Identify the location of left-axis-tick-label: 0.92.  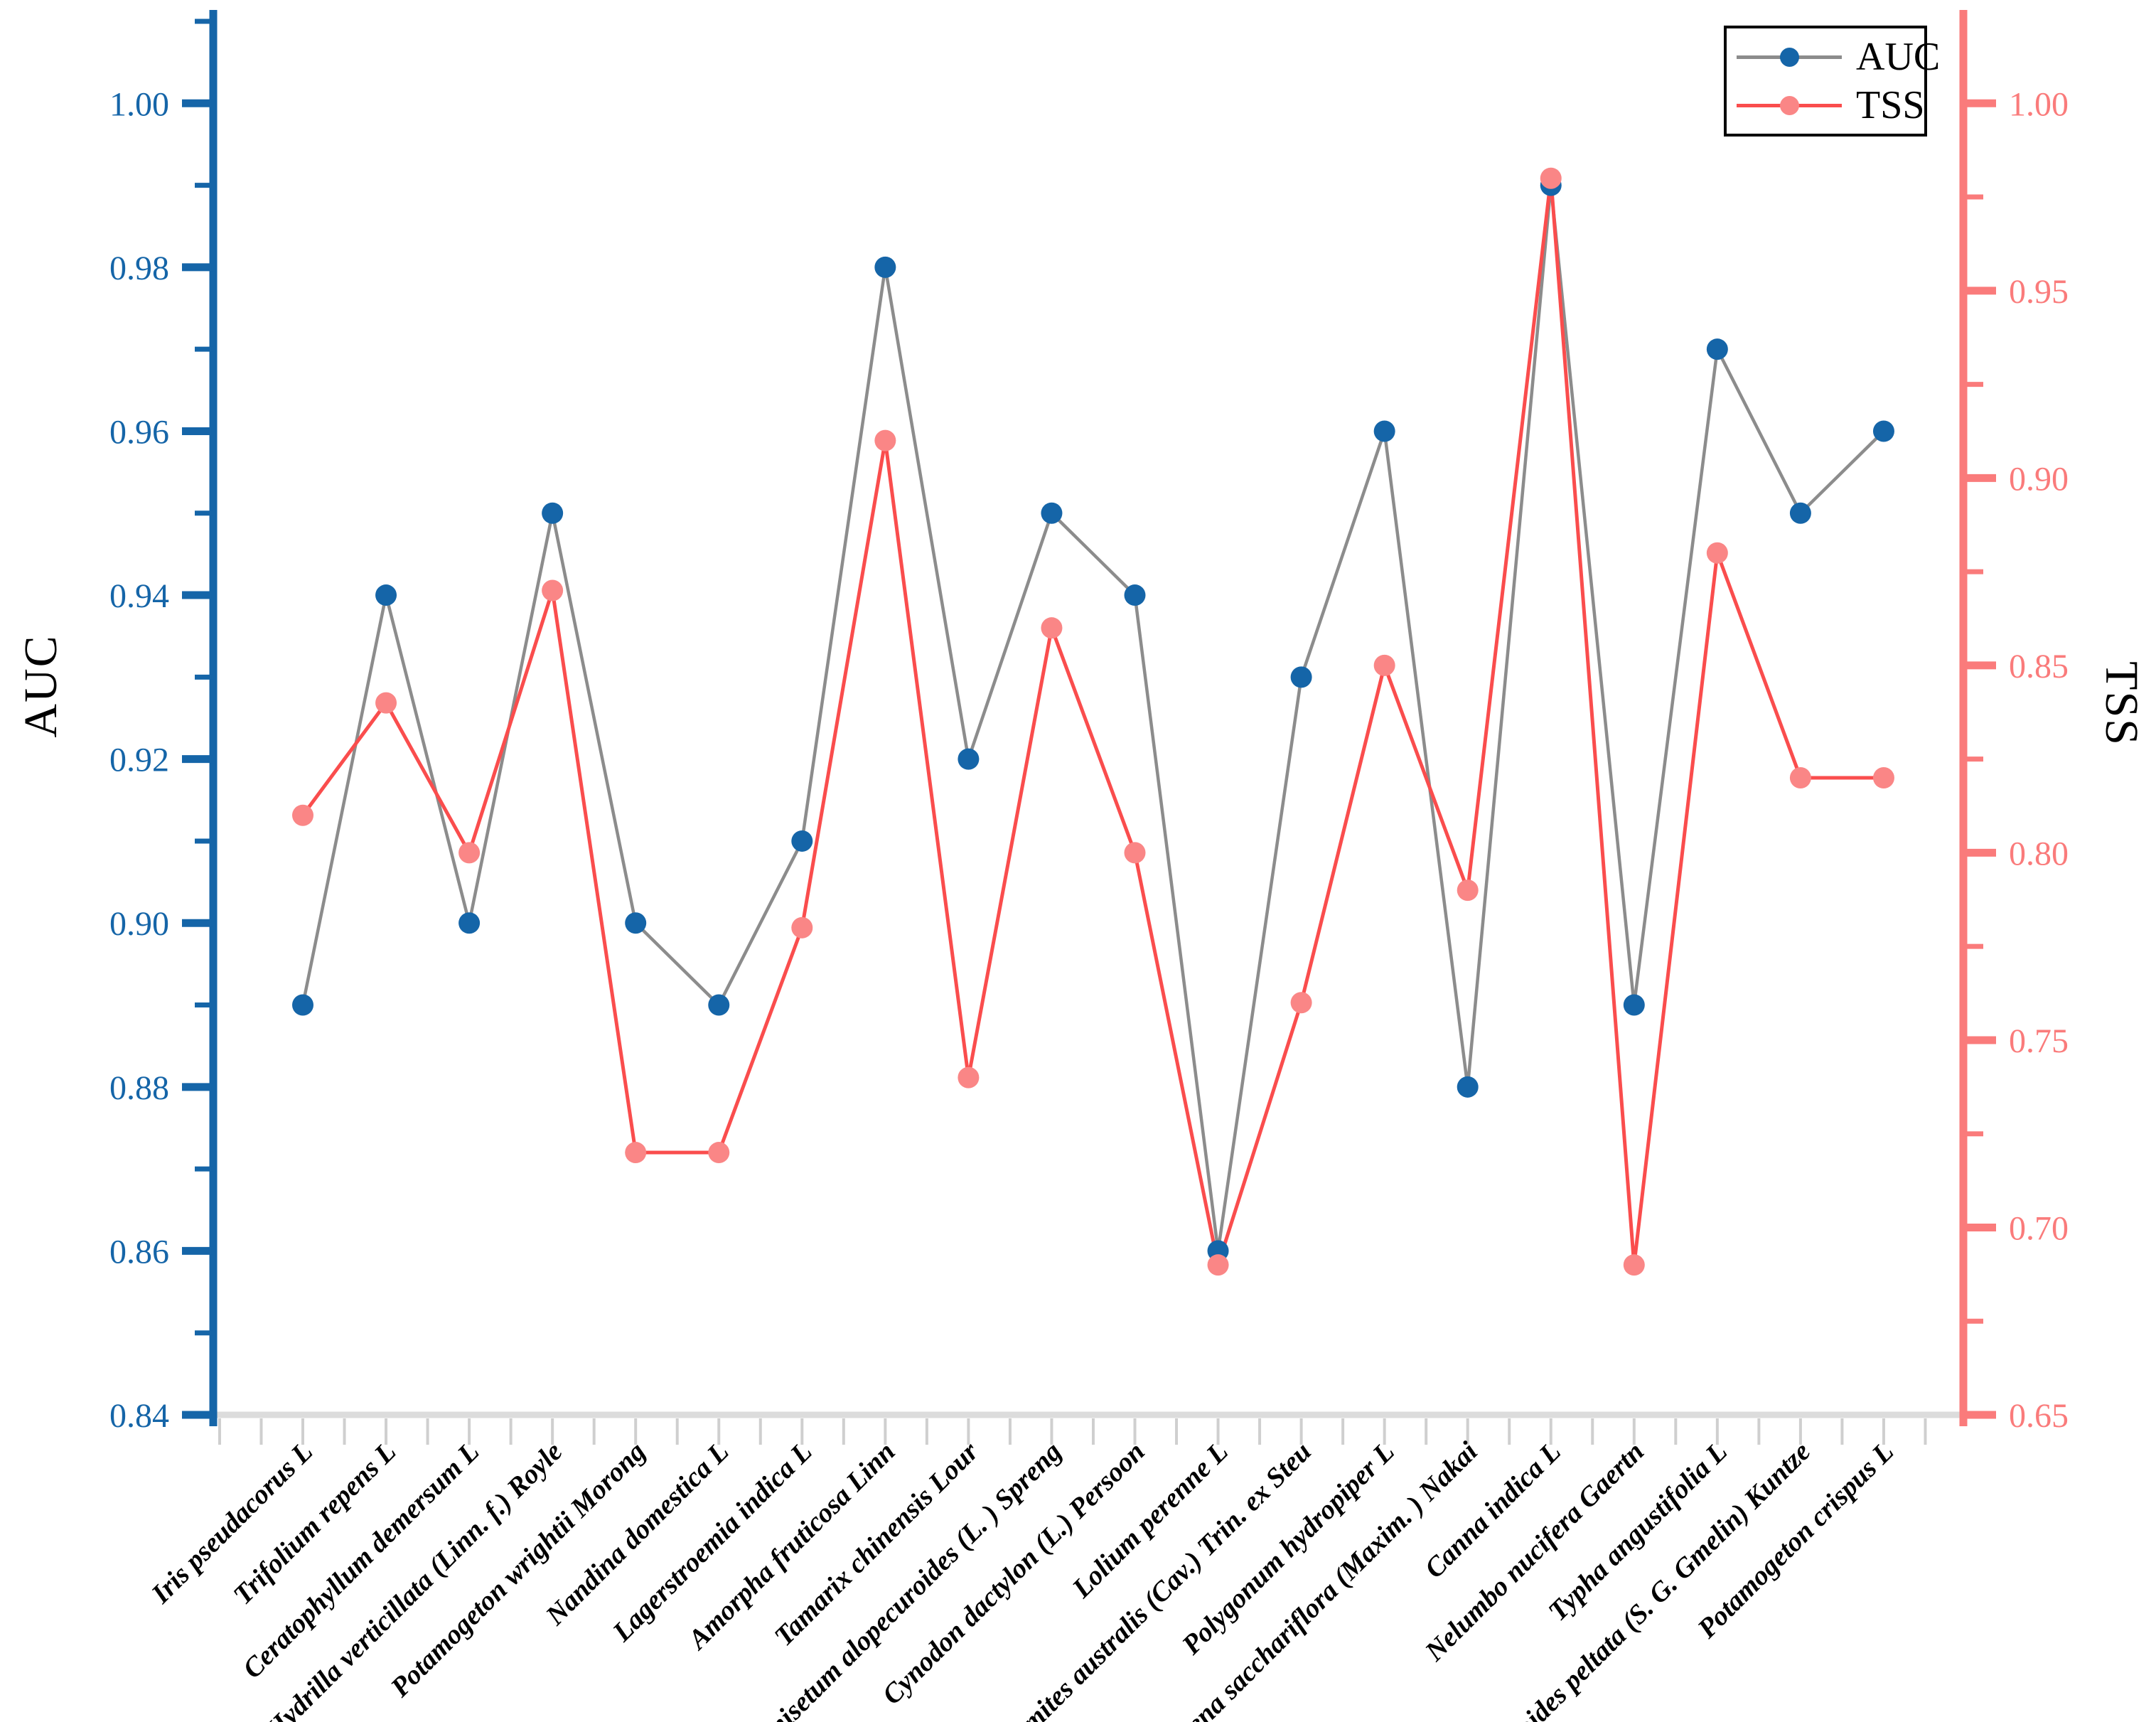
(139, 761).